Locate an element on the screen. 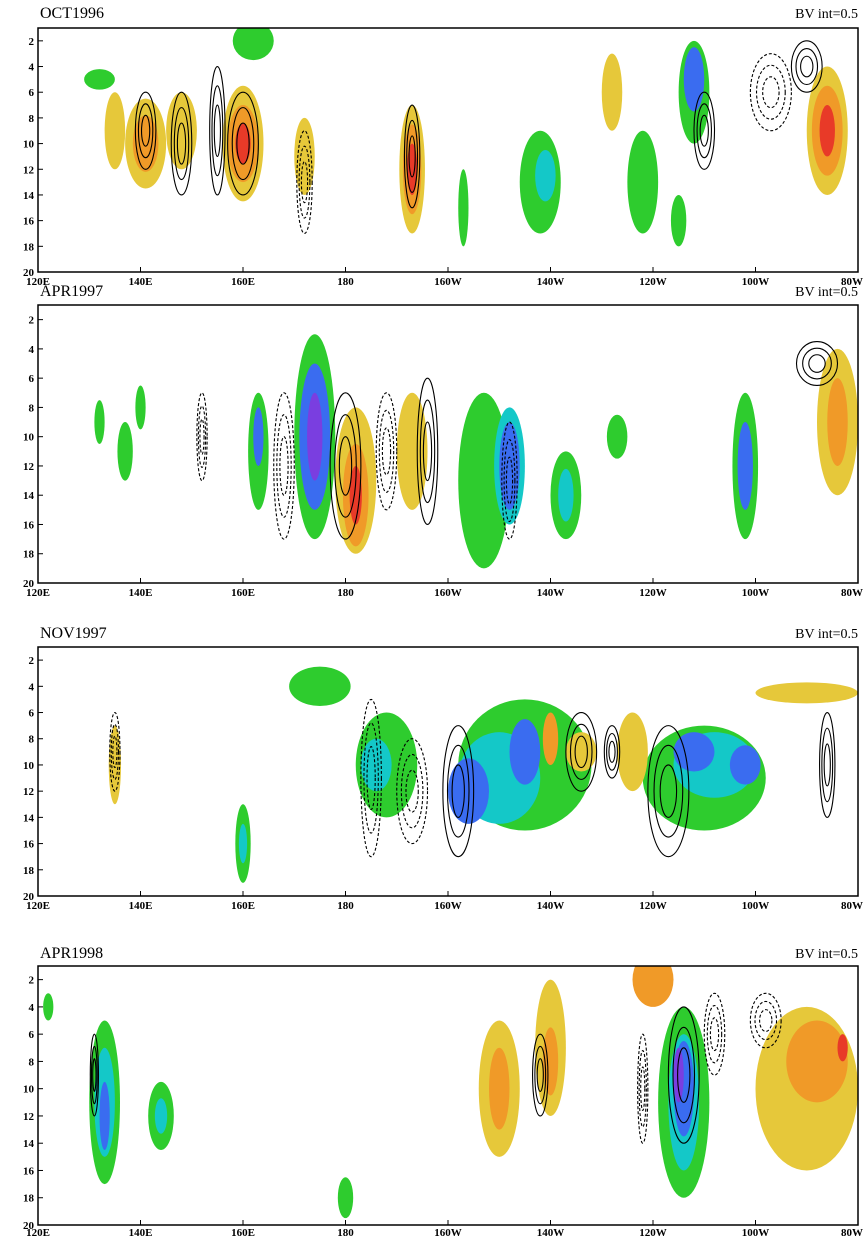 The height and width of the screenshot is (1238, 865). panel-title: APR1998 is located at coordinates (71, 953).